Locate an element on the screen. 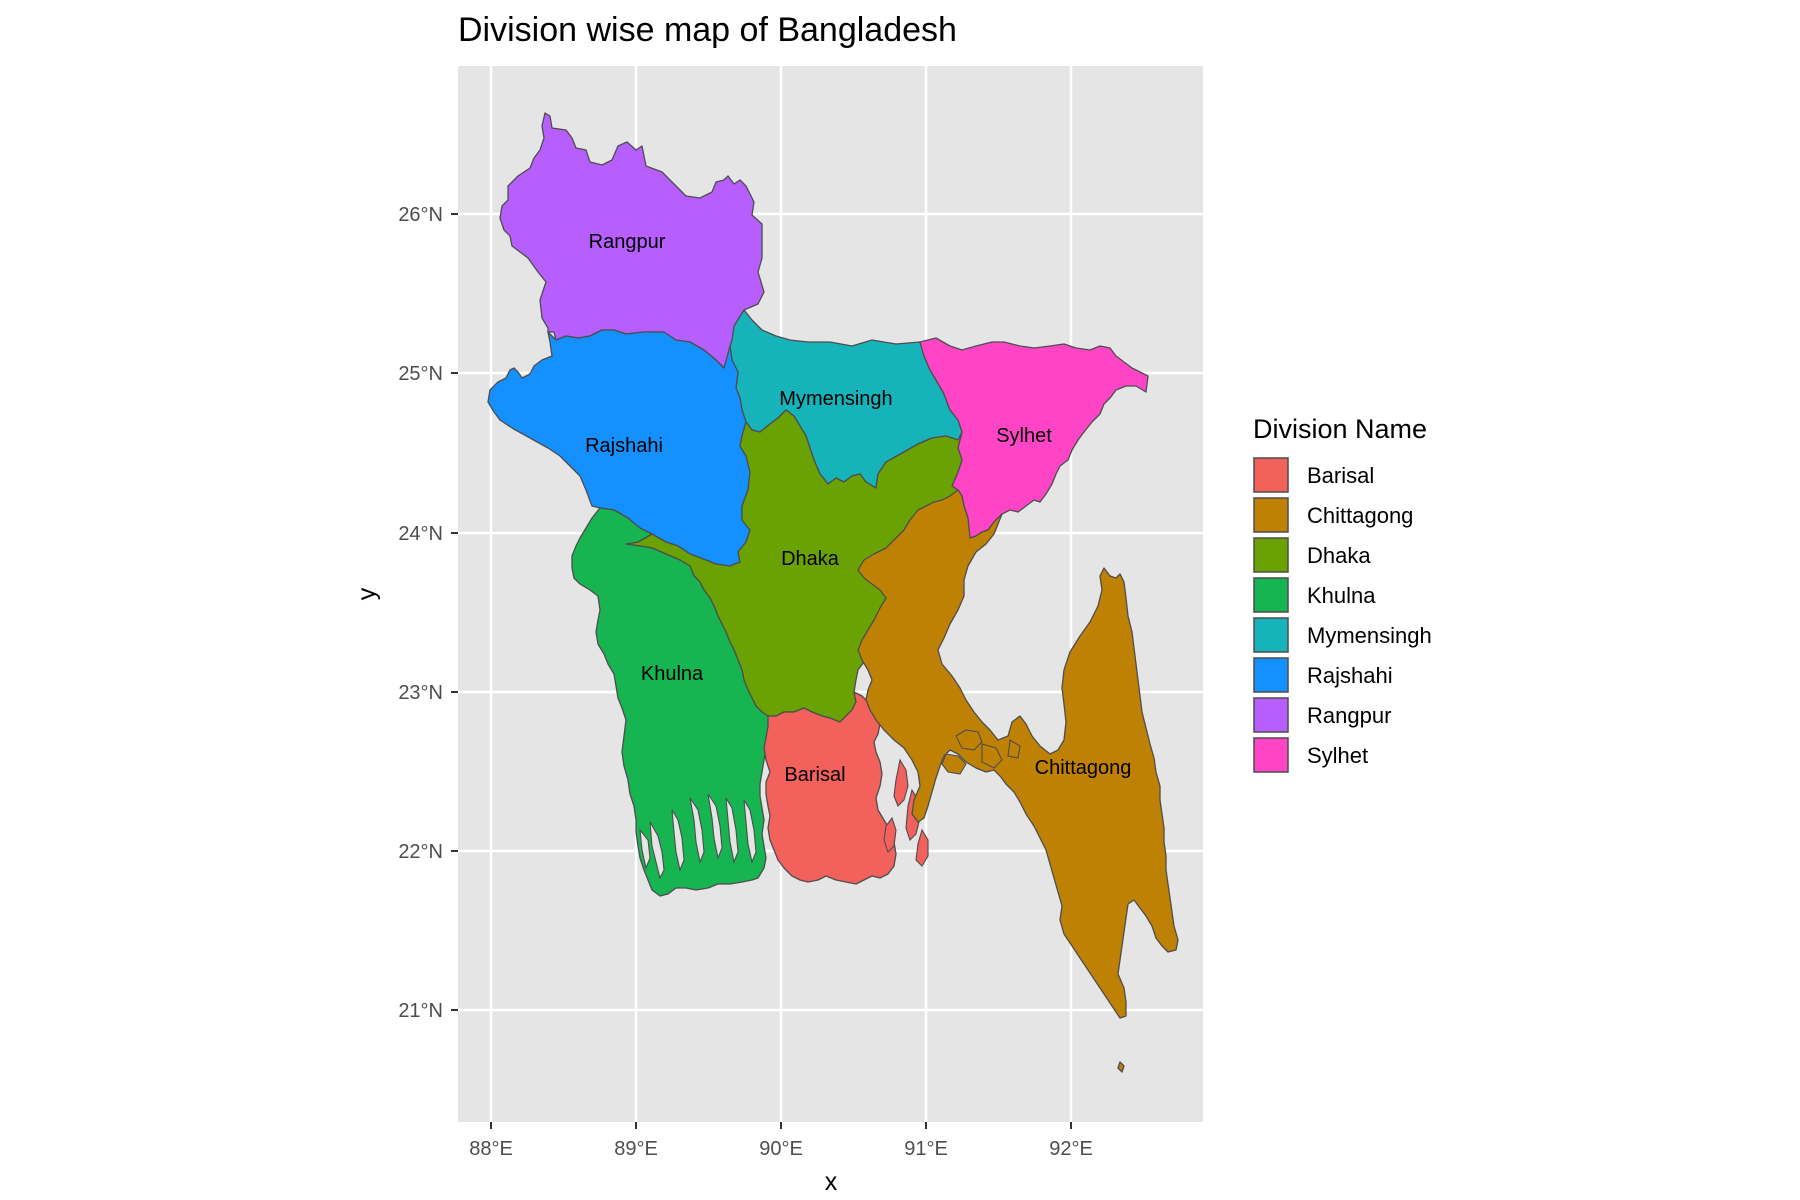 This screenshot has width=1800, height=1200. chittagong-tip-island is located at coordinates (1121, 1067).